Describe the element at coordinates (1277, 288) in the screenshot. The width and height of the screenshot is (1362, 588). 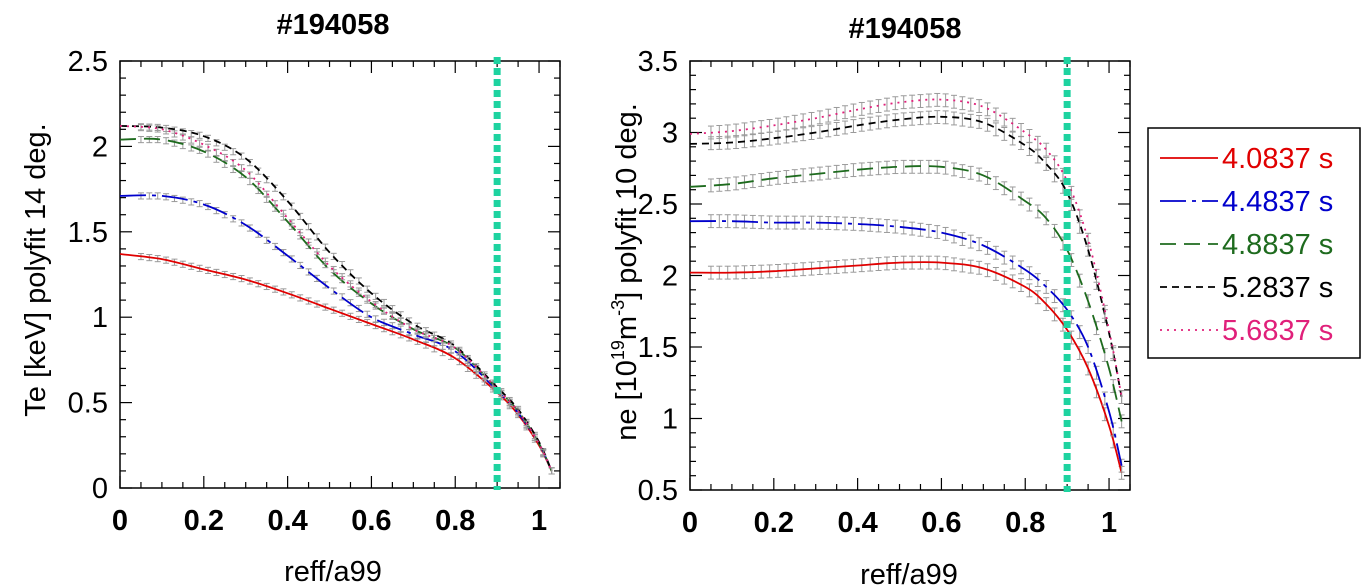
I see `legend-label: 5.2837 s` at that location.